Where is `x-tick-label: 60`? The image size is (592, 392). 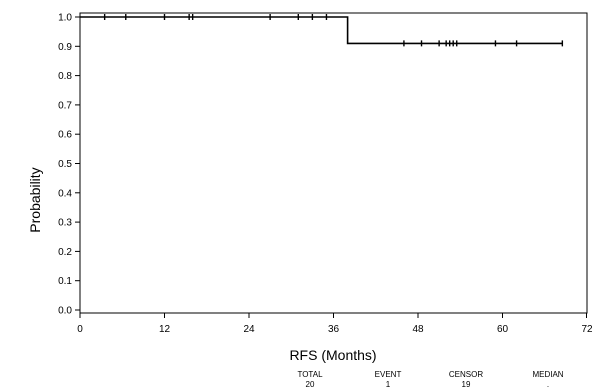 x-tick-label: 60 is located at coordinates (503, 329).